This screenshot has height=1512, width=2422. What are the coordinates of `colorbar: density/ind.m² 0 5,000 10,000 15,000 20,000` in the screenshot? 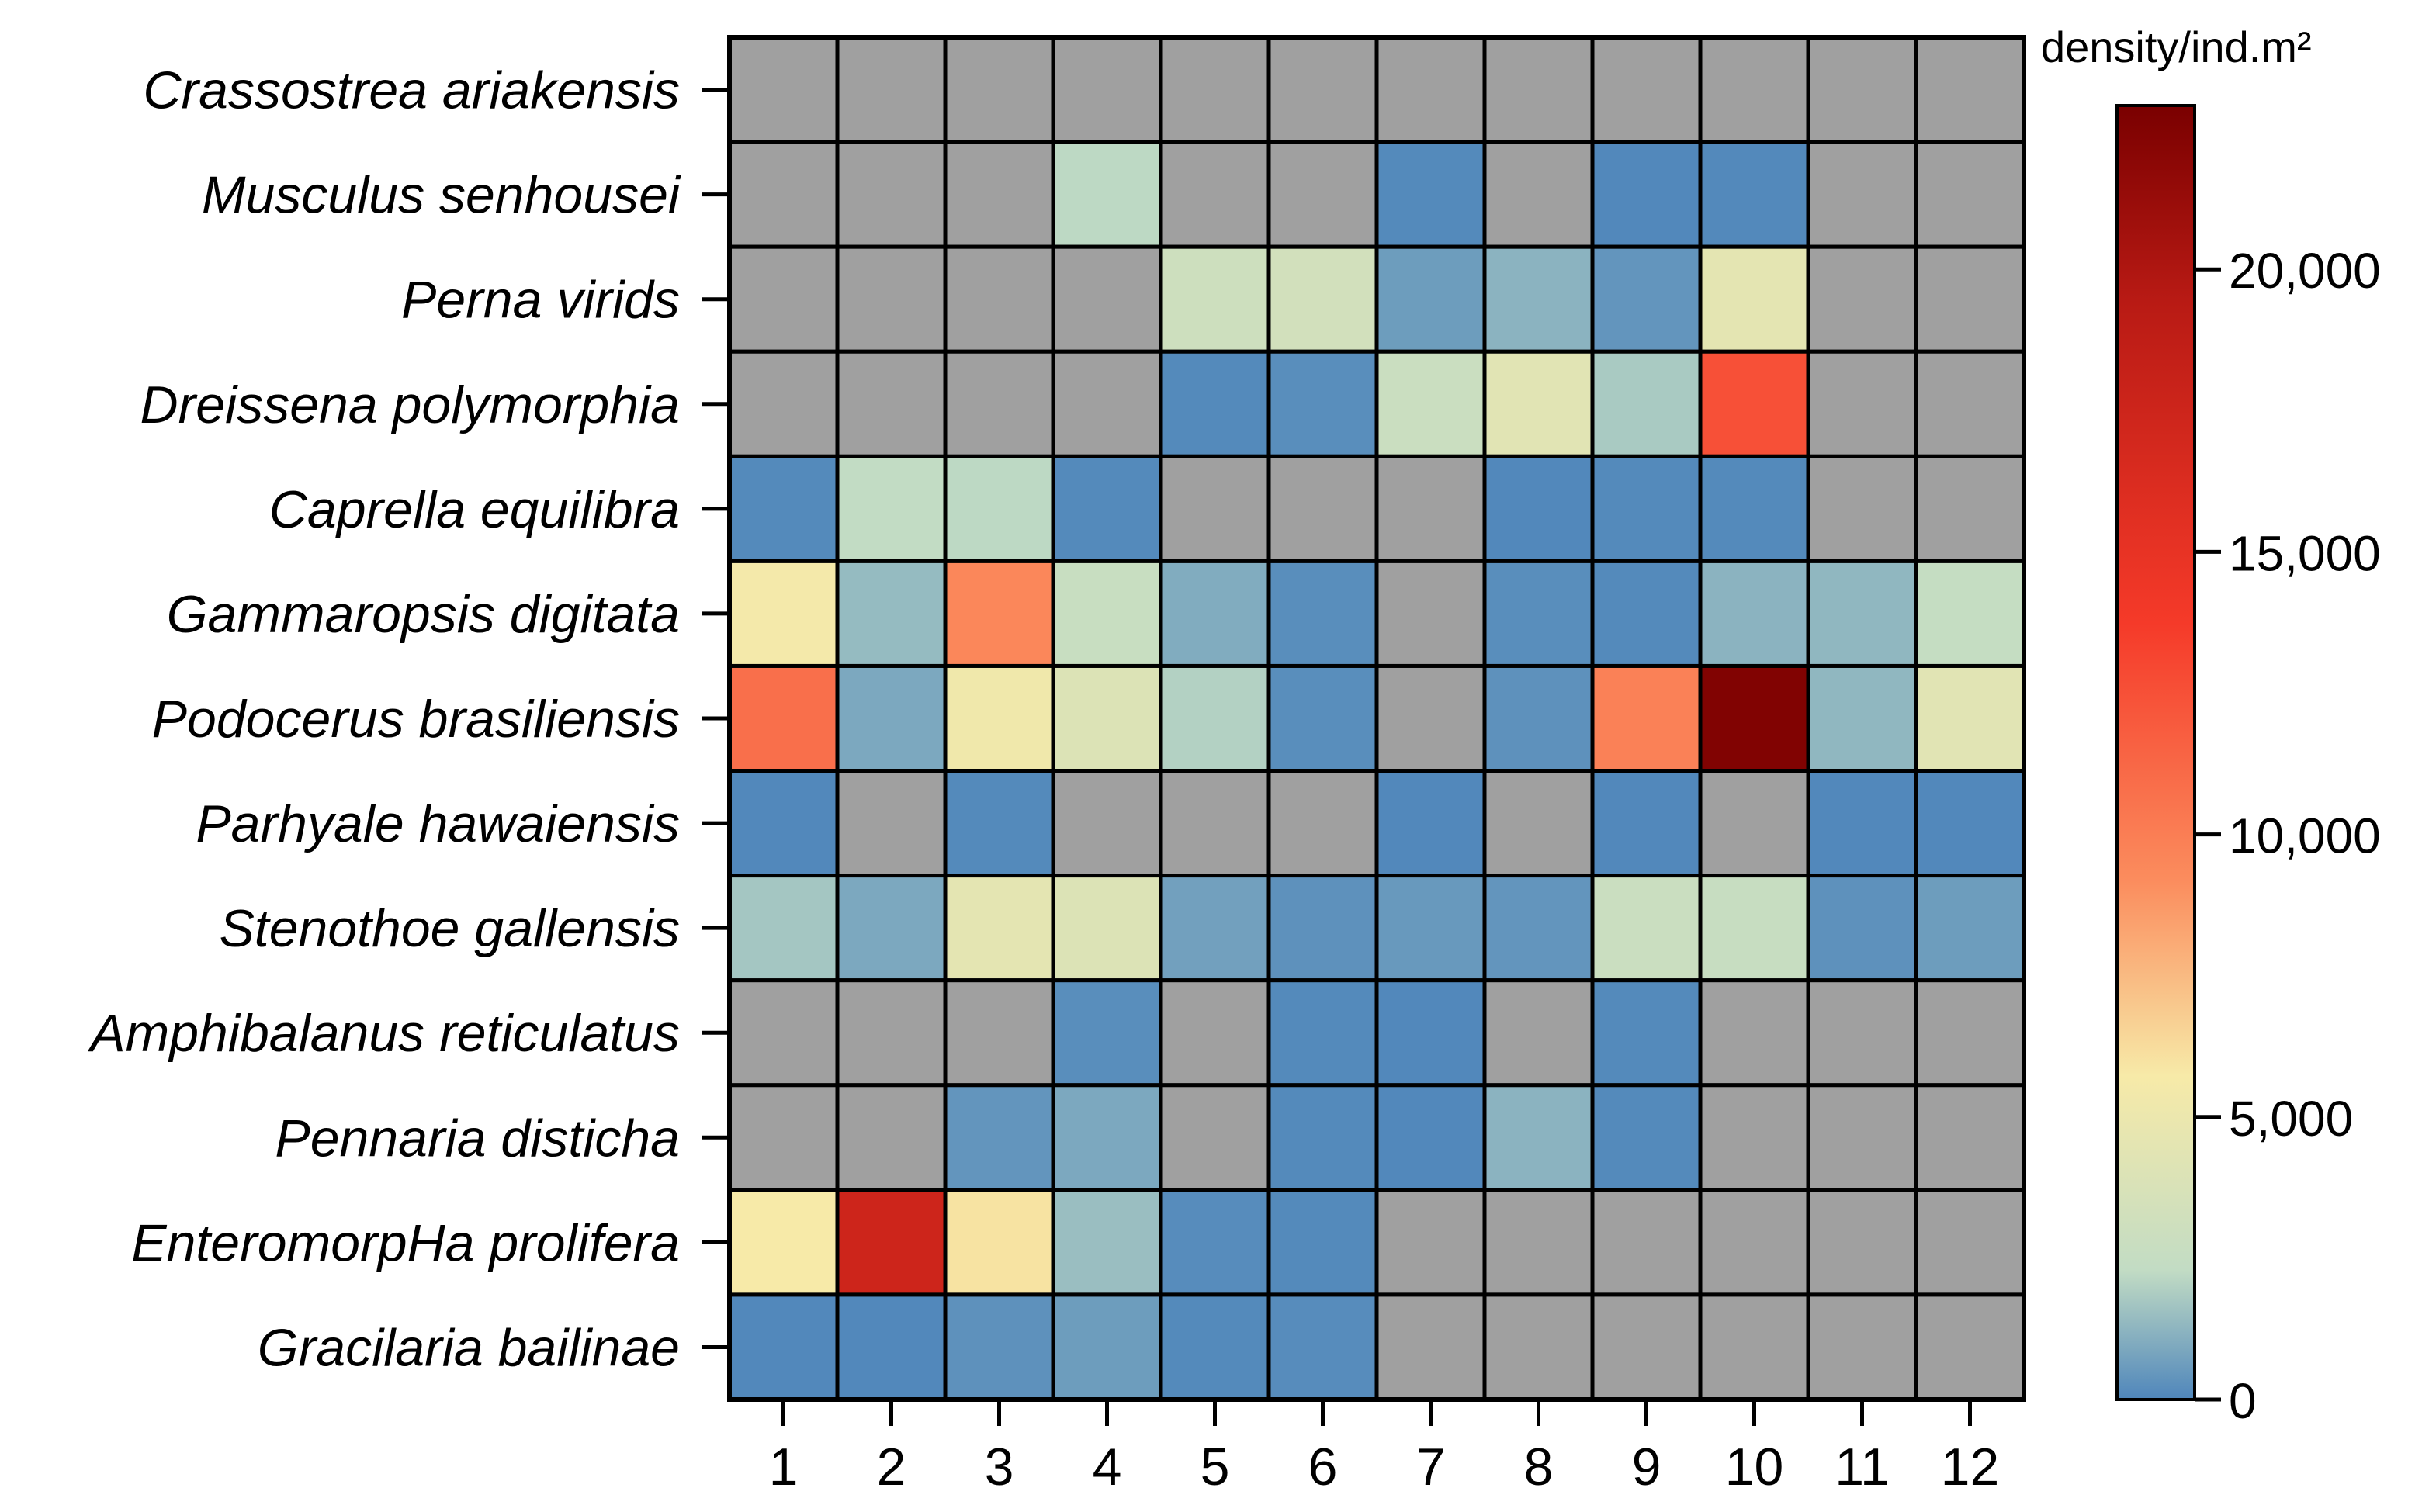 It's located at (2211, 725).